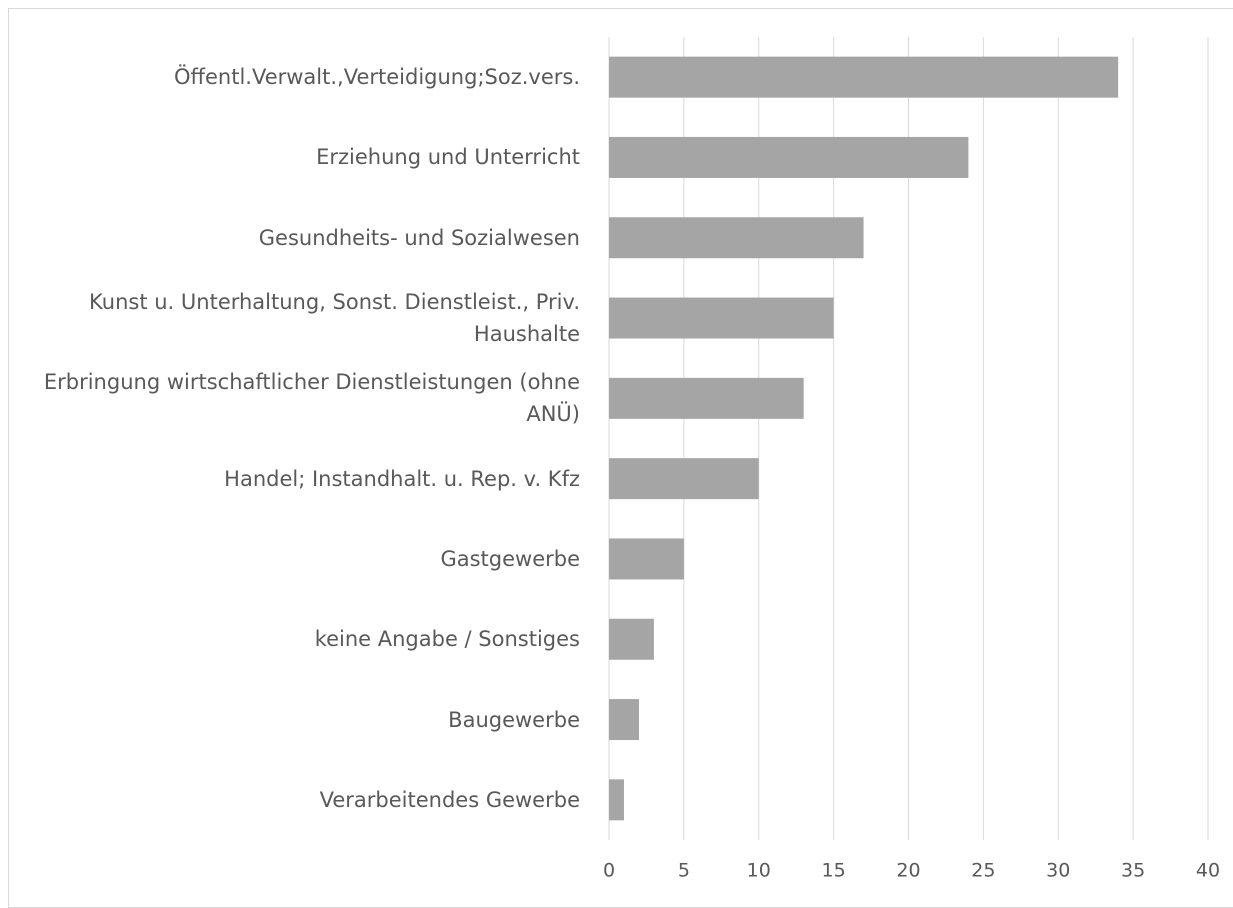  What do you see at coordinates (1133, 871) in the screenshot?
I see `x-tick-label: 35` at bounding box center [1133, 871].